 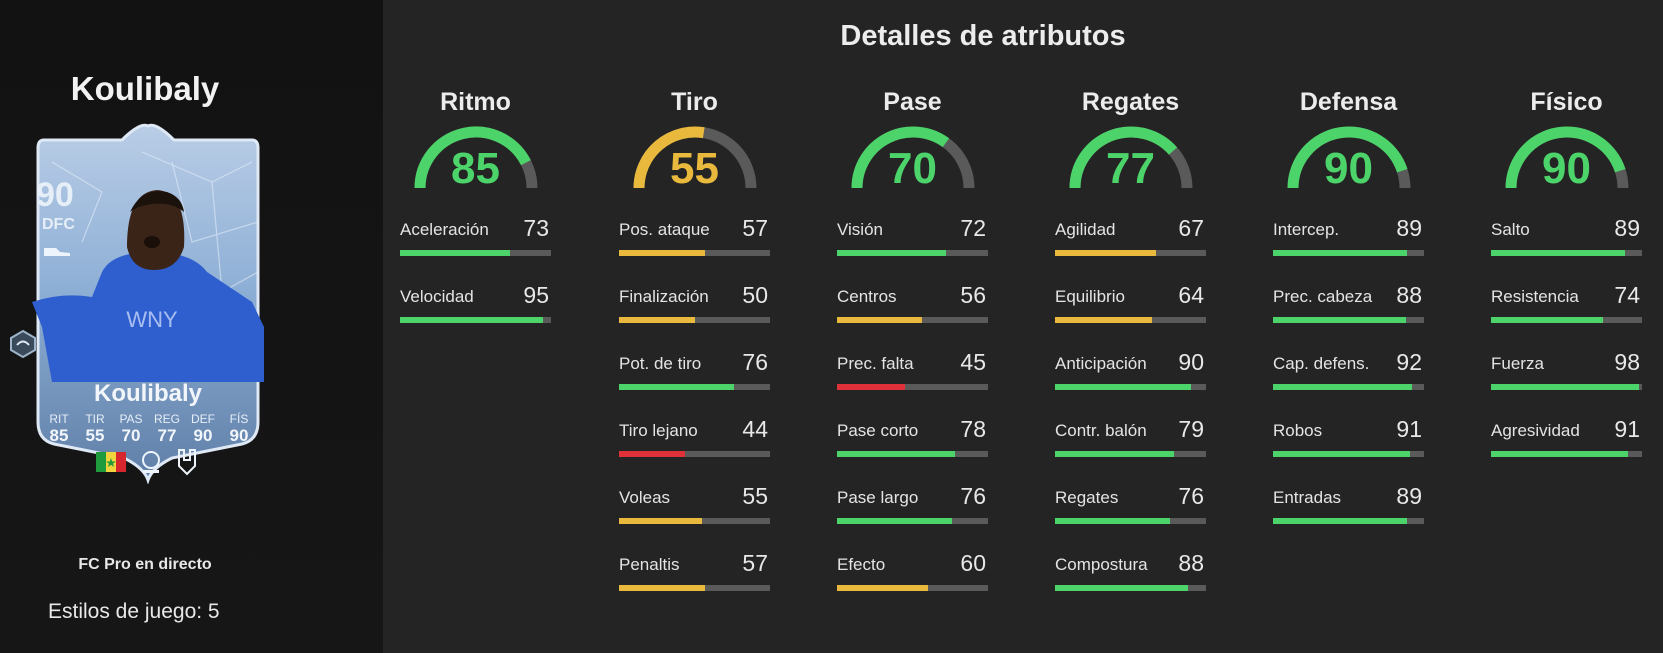 I want to click on attribute-row: Penaltis 57, so click(x=694, y=572).